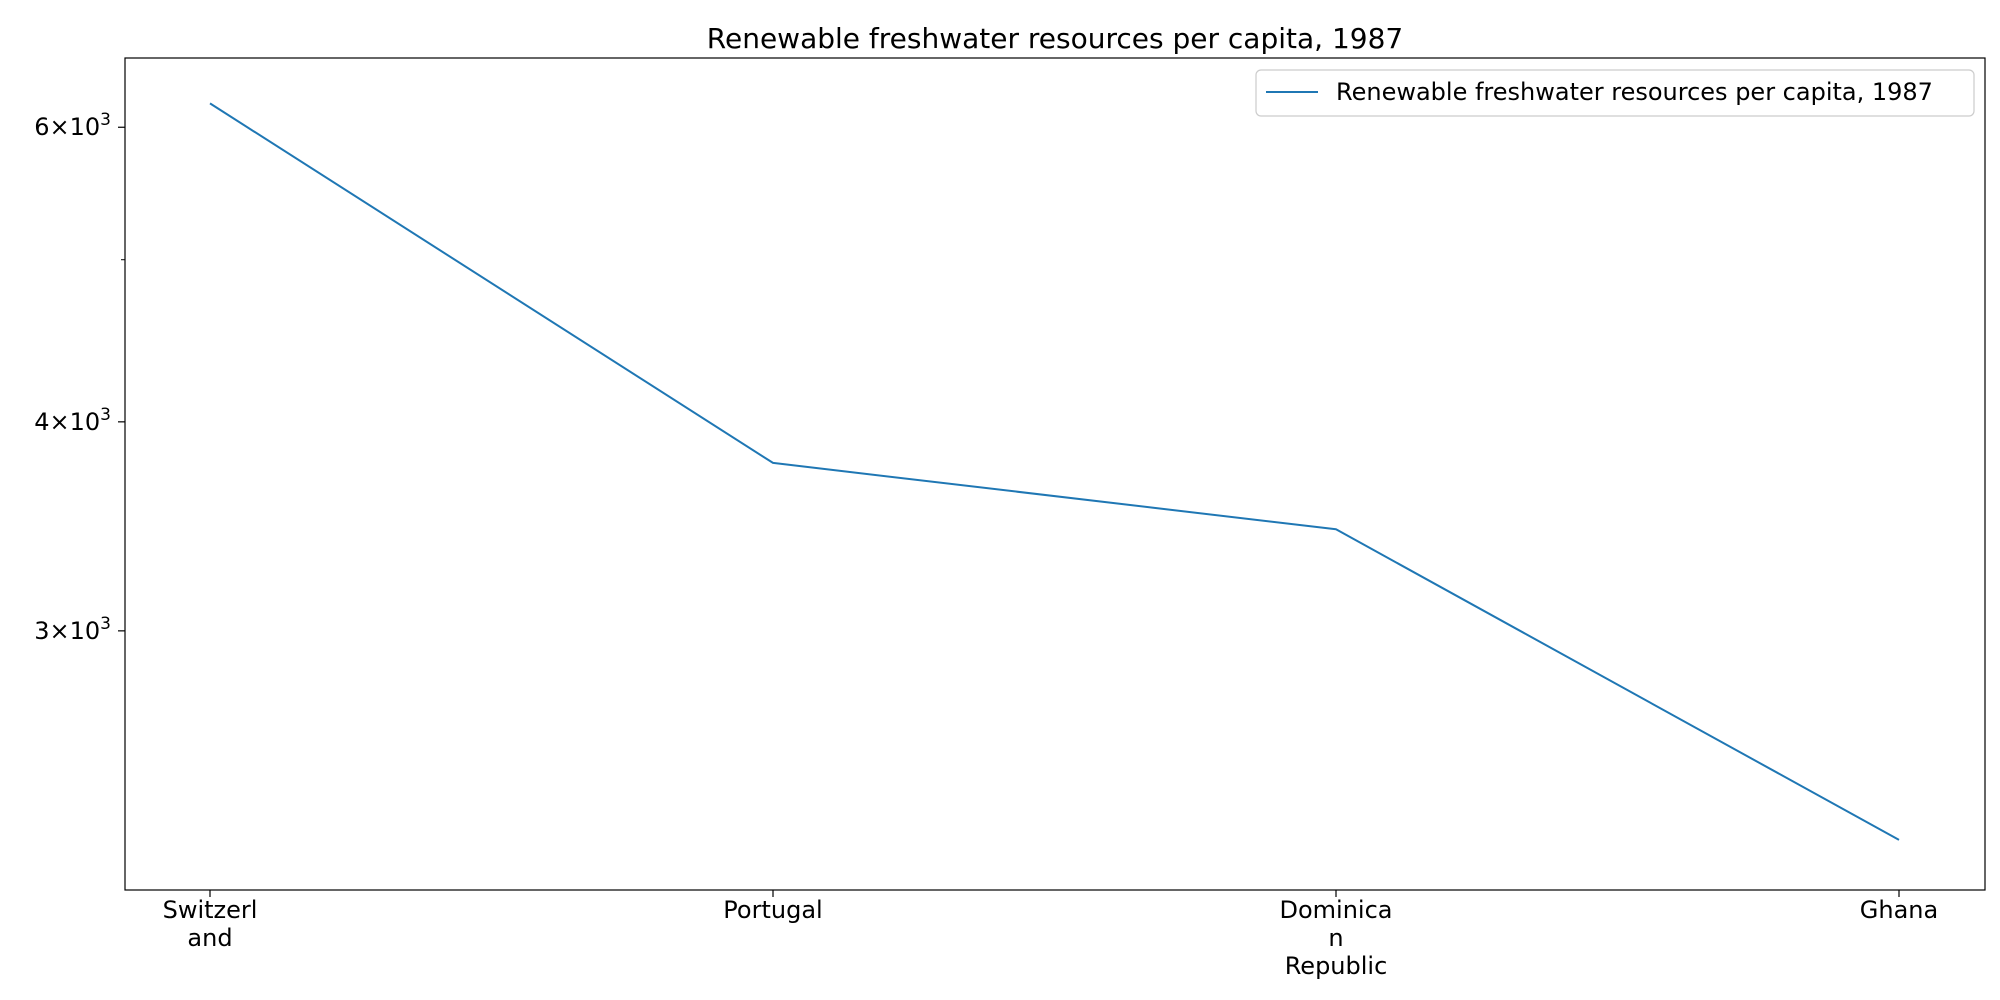 The image size is (2000, 1000). I want to click on y-axis: 6×103 4×103 3×103, so click(79, 377).